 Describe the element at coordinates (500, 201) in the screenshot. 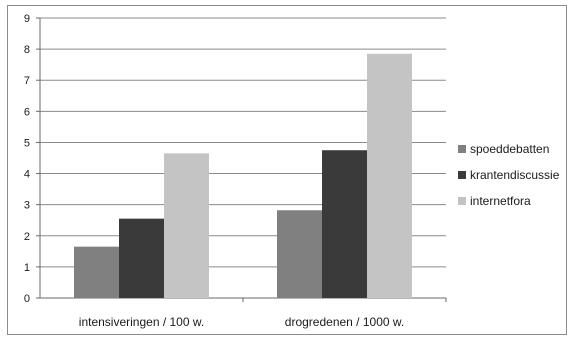

I see `legend-label-internetfora: internetfora` at that location.